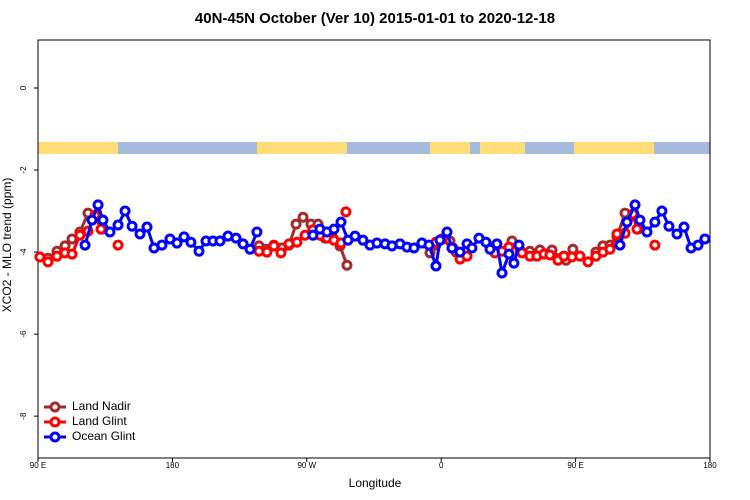  I want to click on legend-label: Ocean Glint, so click(104, 436).